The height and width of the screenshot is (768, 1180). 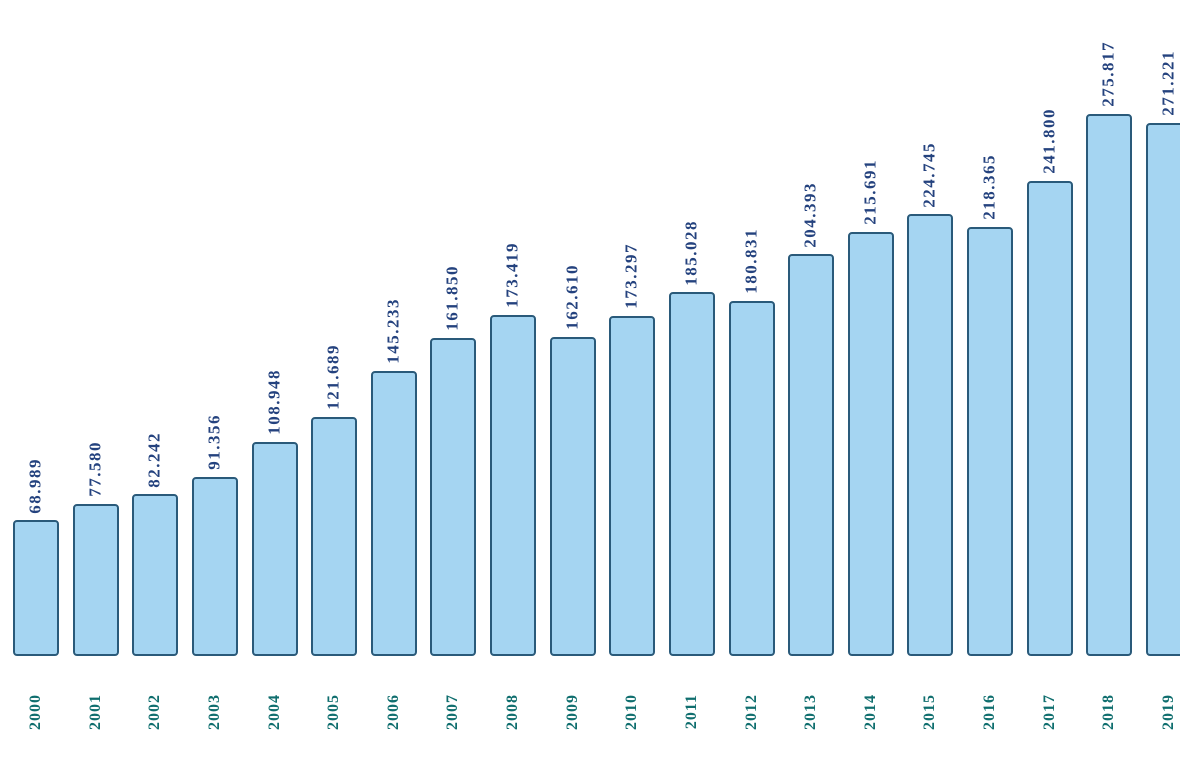 I want to click on x-axis-tick-label: 2017, so click(x=1049, y=712).